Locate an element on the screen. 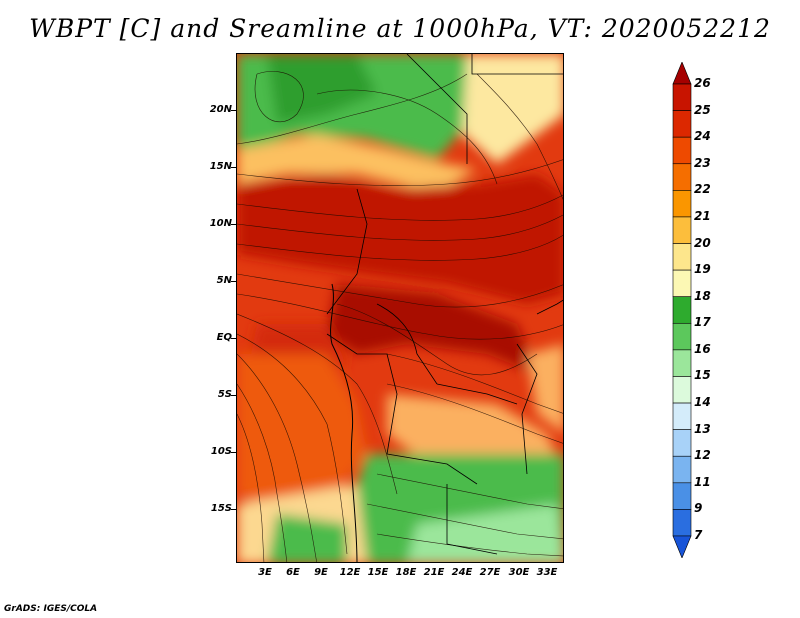  lat-label-5s: 5S is located at coordinates (224, 394).